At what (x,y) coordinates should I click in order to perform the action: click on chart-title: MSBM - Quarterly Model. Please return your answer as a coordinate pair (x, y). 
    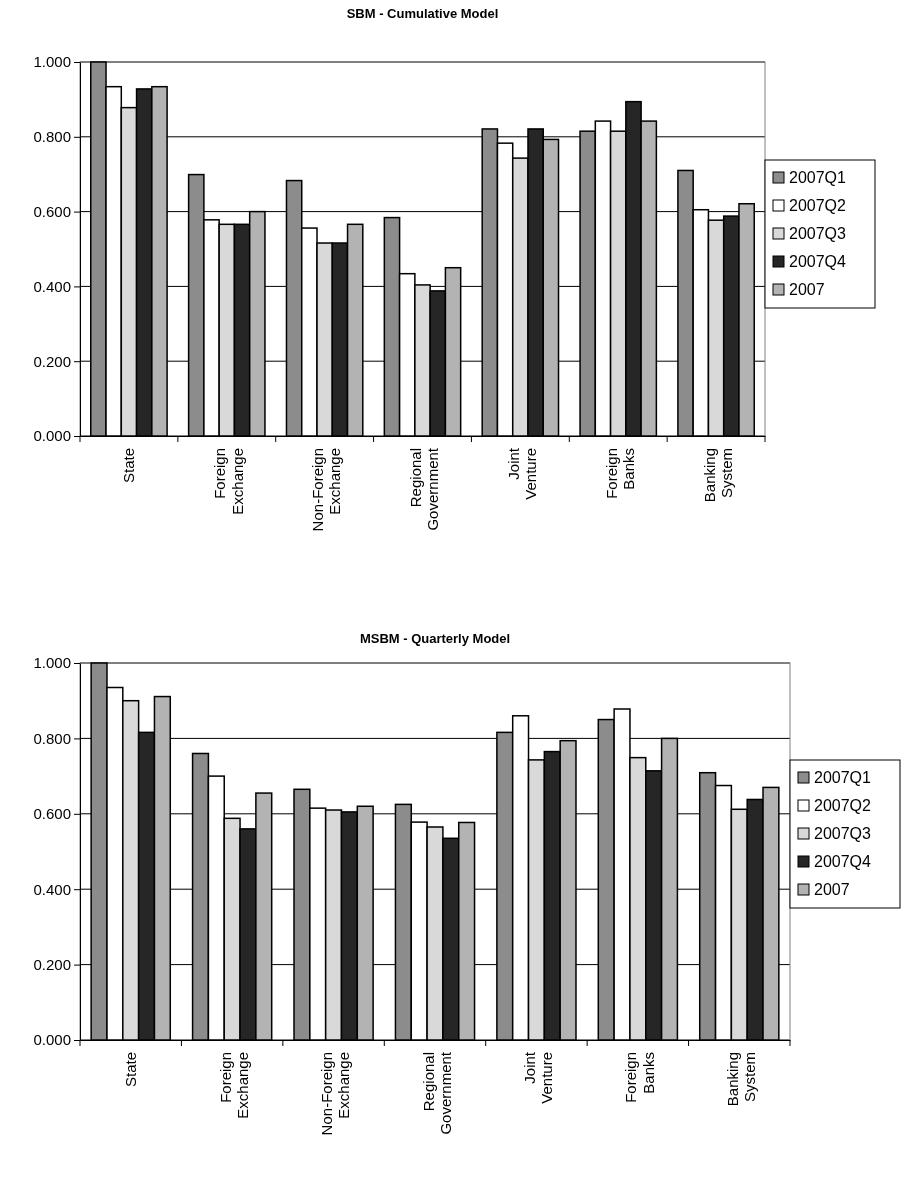
    Looking at the image, I should click on (435, 638).